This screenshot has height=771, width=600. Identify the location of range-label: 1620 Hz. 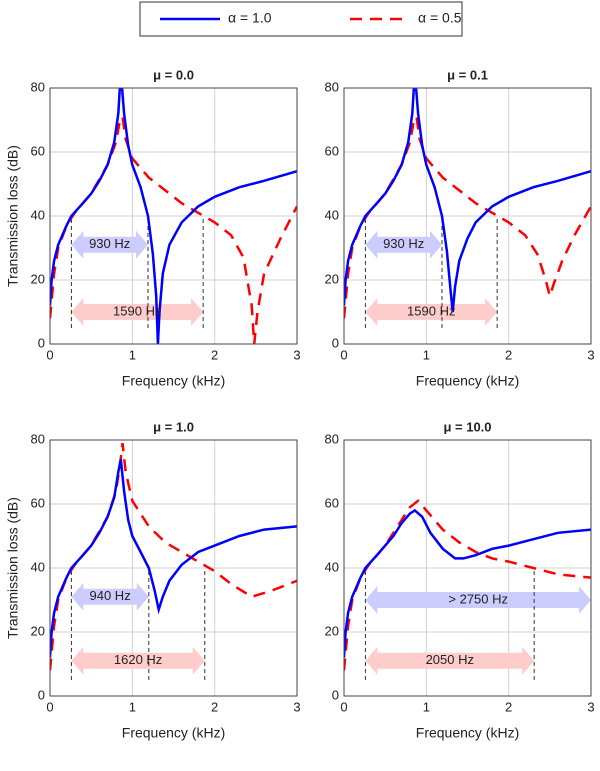
(138, 659).